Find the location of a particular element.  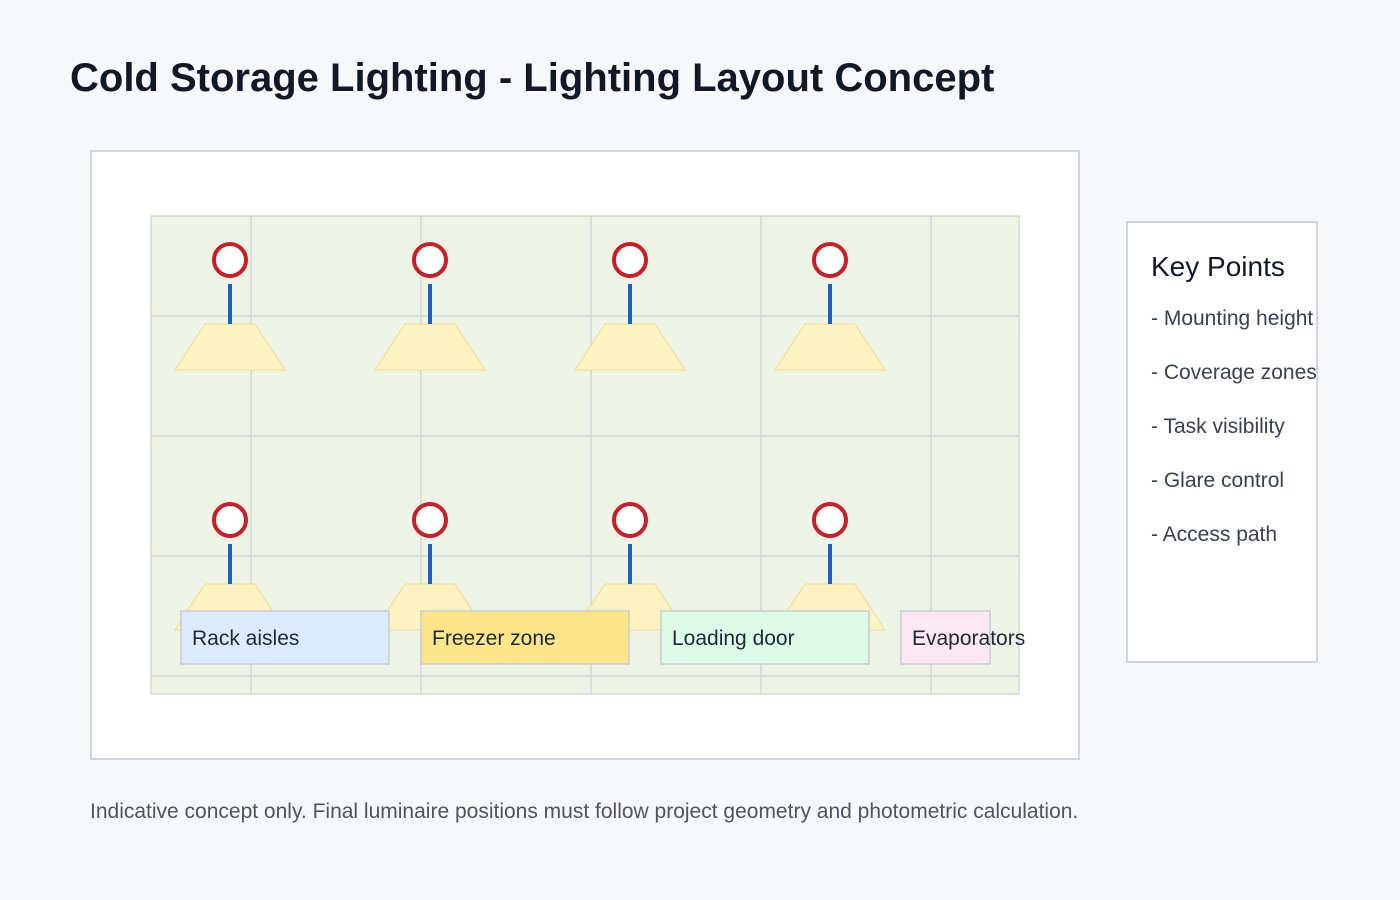

zone-label: Evaporators is located at coordinates (962, 637).